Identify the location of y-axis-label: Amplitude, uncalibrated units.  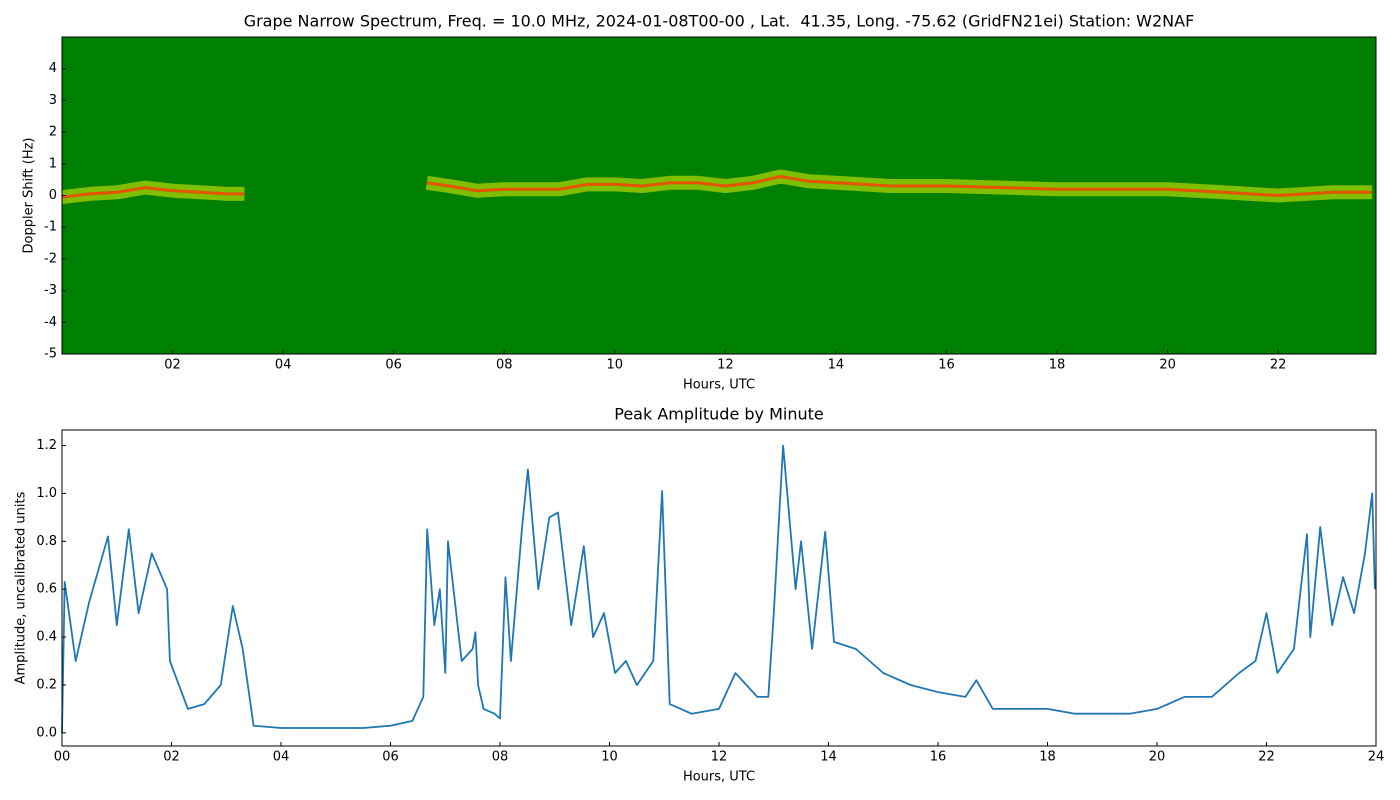
(21, 587).